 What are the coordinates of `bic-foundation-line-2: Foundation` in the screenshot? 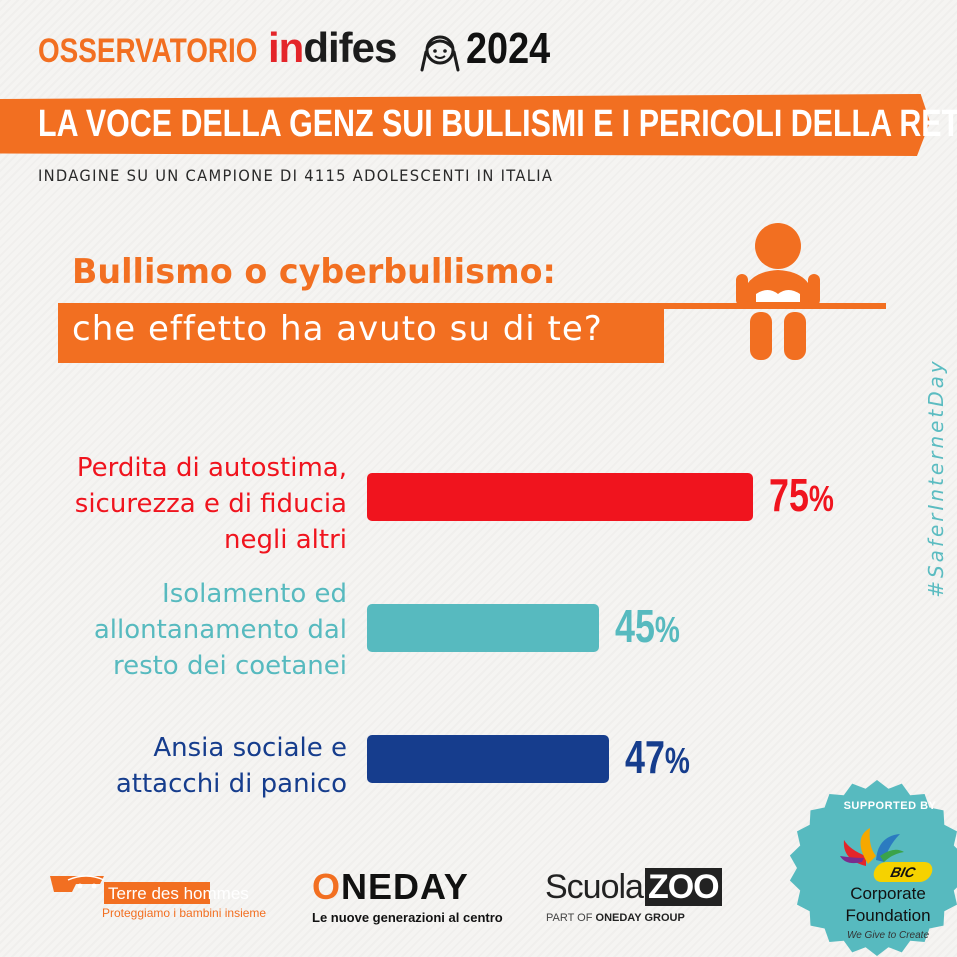 It's located at (888, 915).